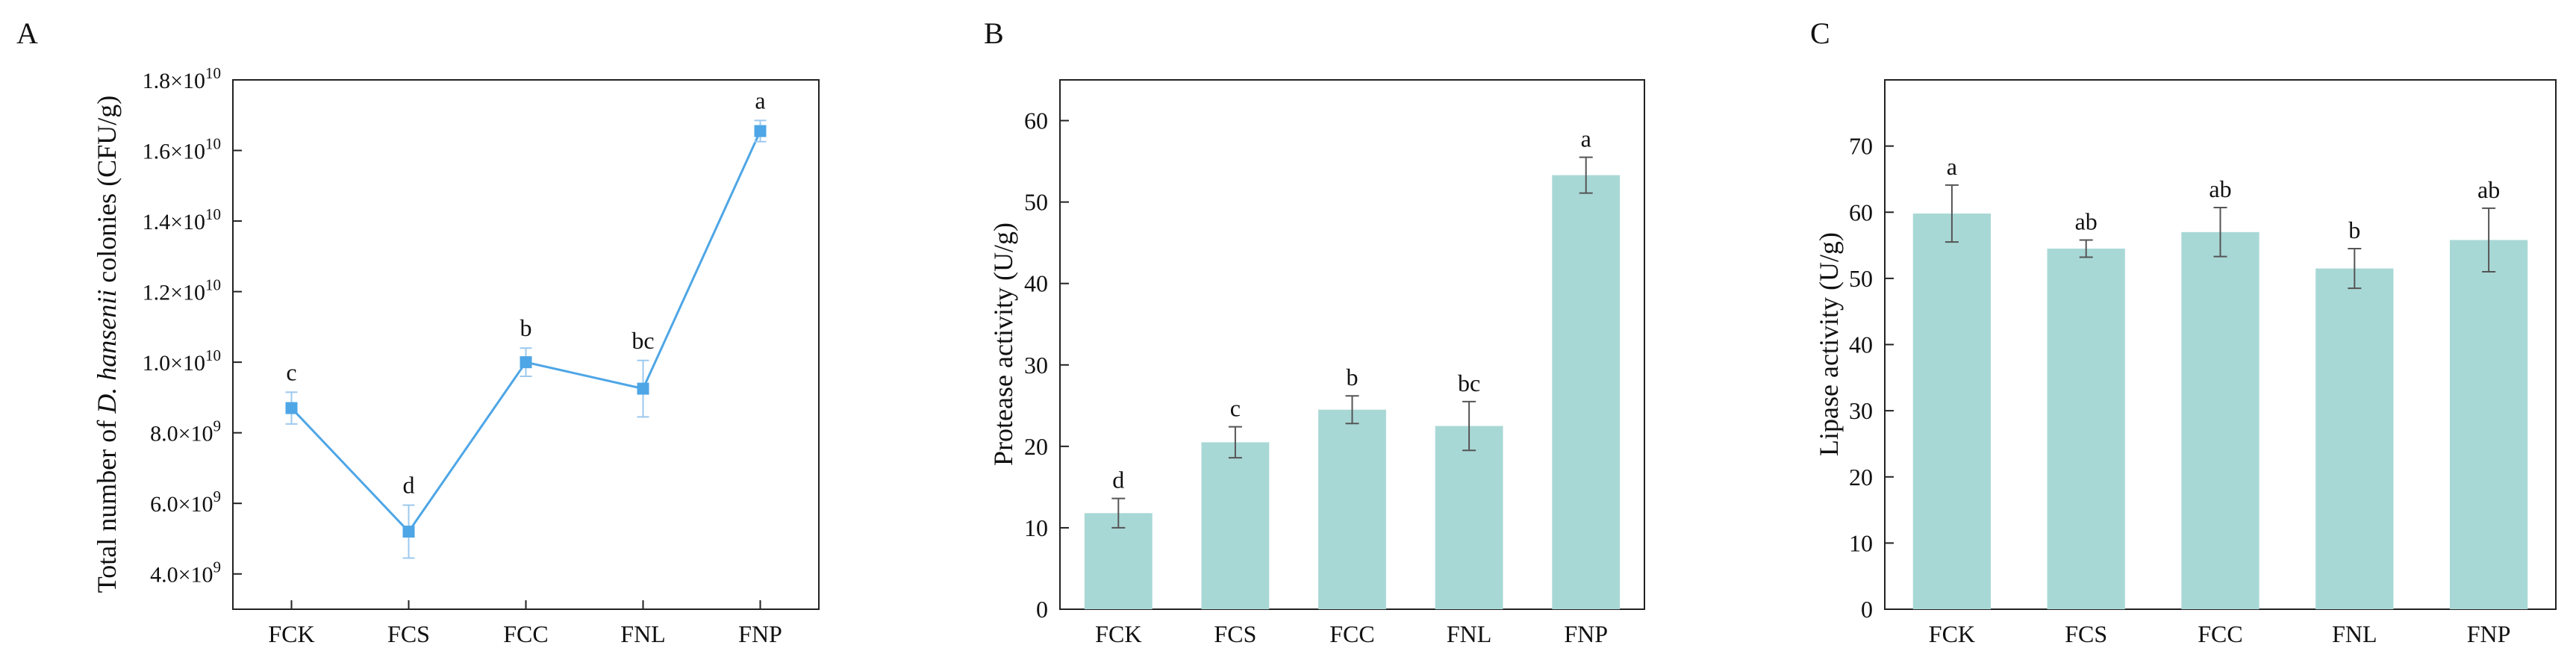  I want to click on y-tick-mantissa: 4.0×10, so click(181, 575).